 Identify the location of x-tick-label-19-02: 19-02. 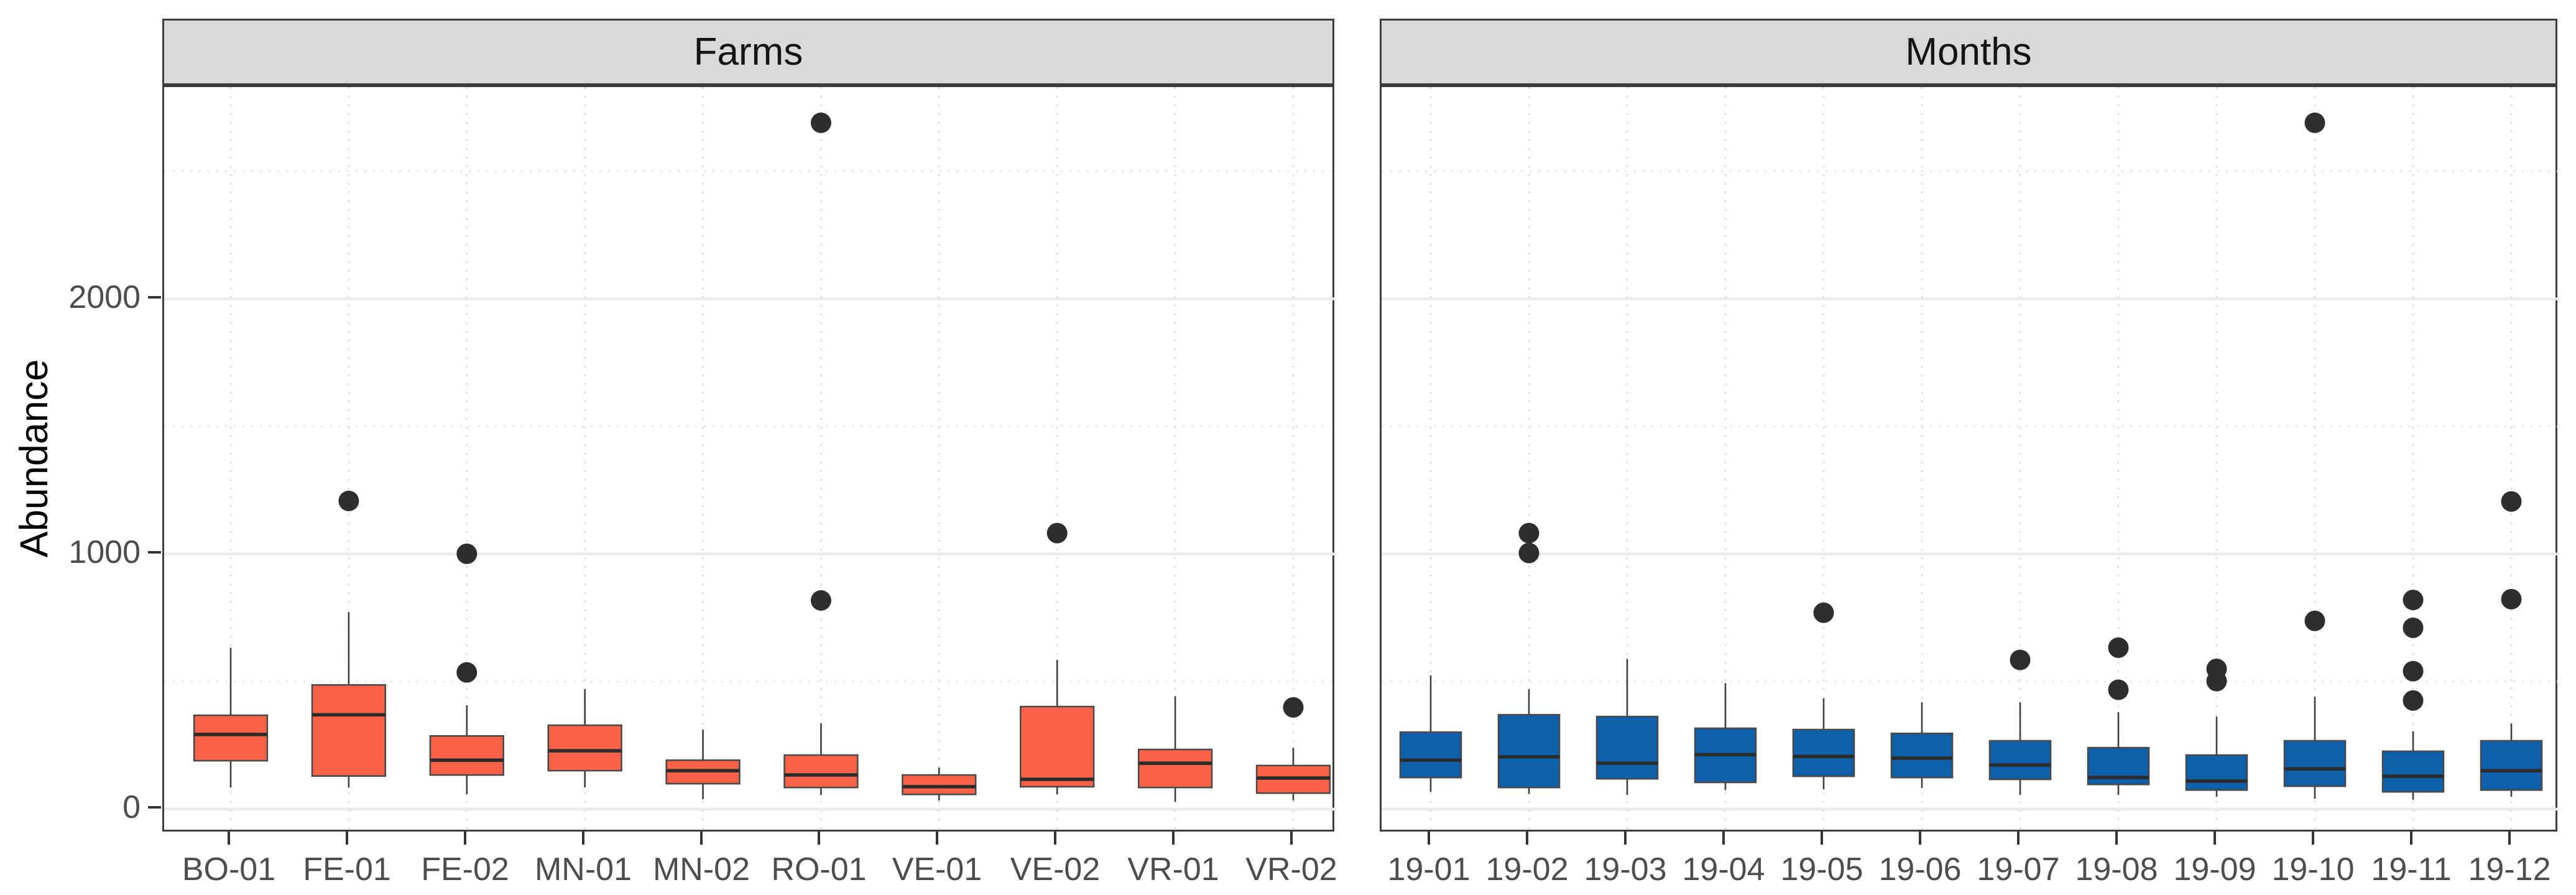
(1527, 869).